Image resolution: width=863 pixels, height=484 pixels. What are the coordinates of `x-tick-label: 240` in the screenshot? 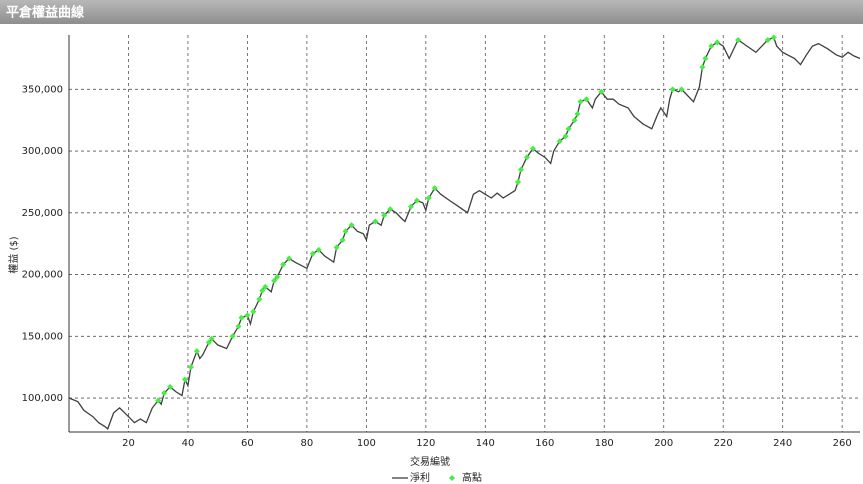 It's located at (782, 443).